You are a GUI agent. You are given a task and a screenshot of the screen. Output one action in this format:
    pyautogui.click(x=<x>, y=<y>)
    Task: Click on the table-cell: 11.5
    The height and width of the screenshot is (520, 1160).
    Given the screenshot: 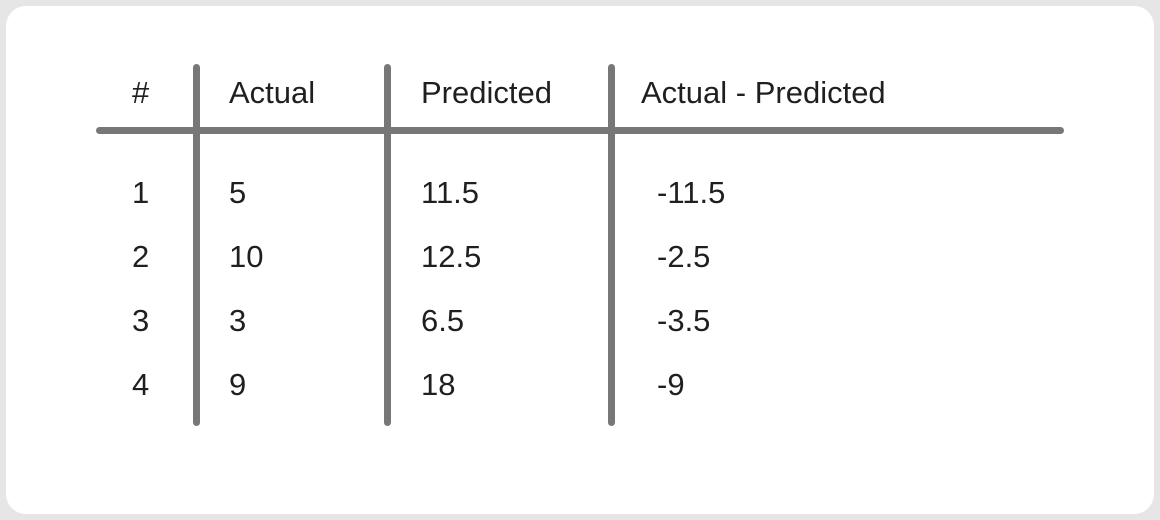 What is the action you would take?
    pyautogui.click(x=450, y=192)
    